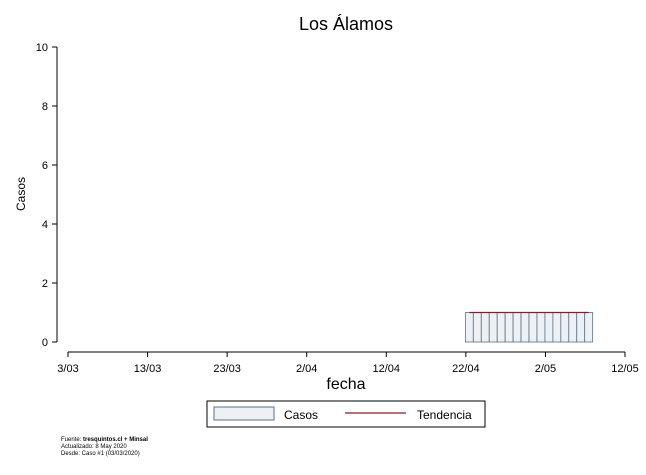 This screenshot has width=646, height=475. I want to click on legend: Casos Tendencia, so click(346, 414).